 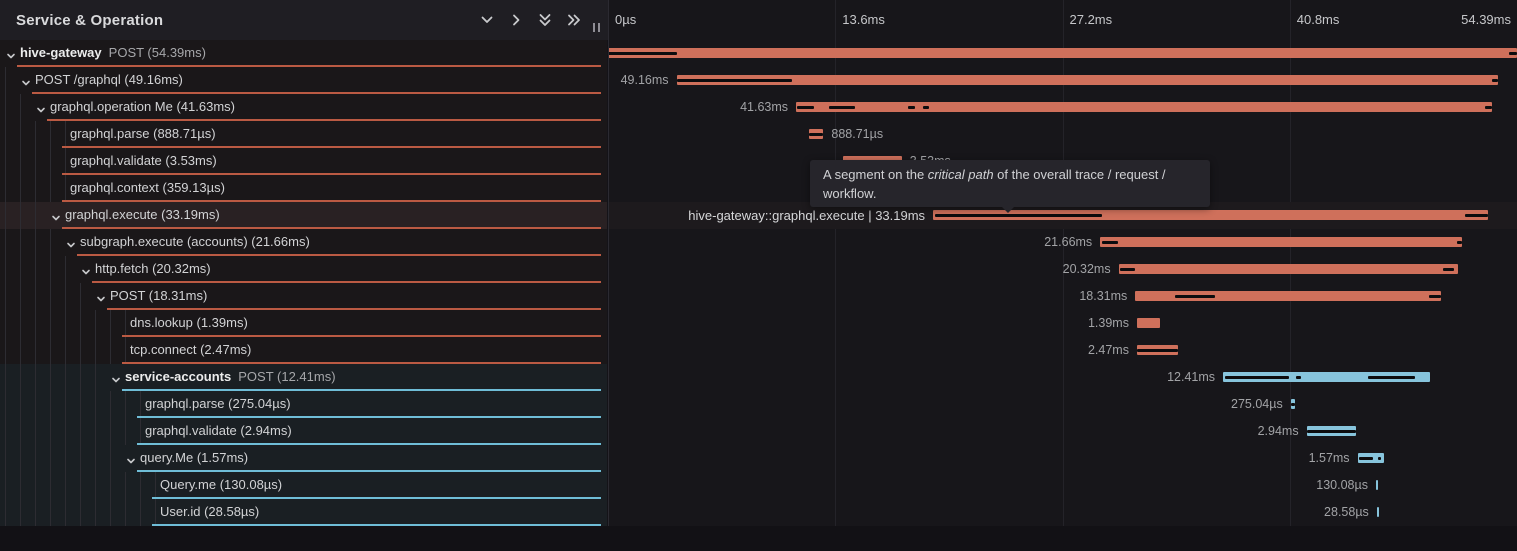 I want to click on span-name-cell: POST /graphql (49.16ms), so click(x=303, y=80).